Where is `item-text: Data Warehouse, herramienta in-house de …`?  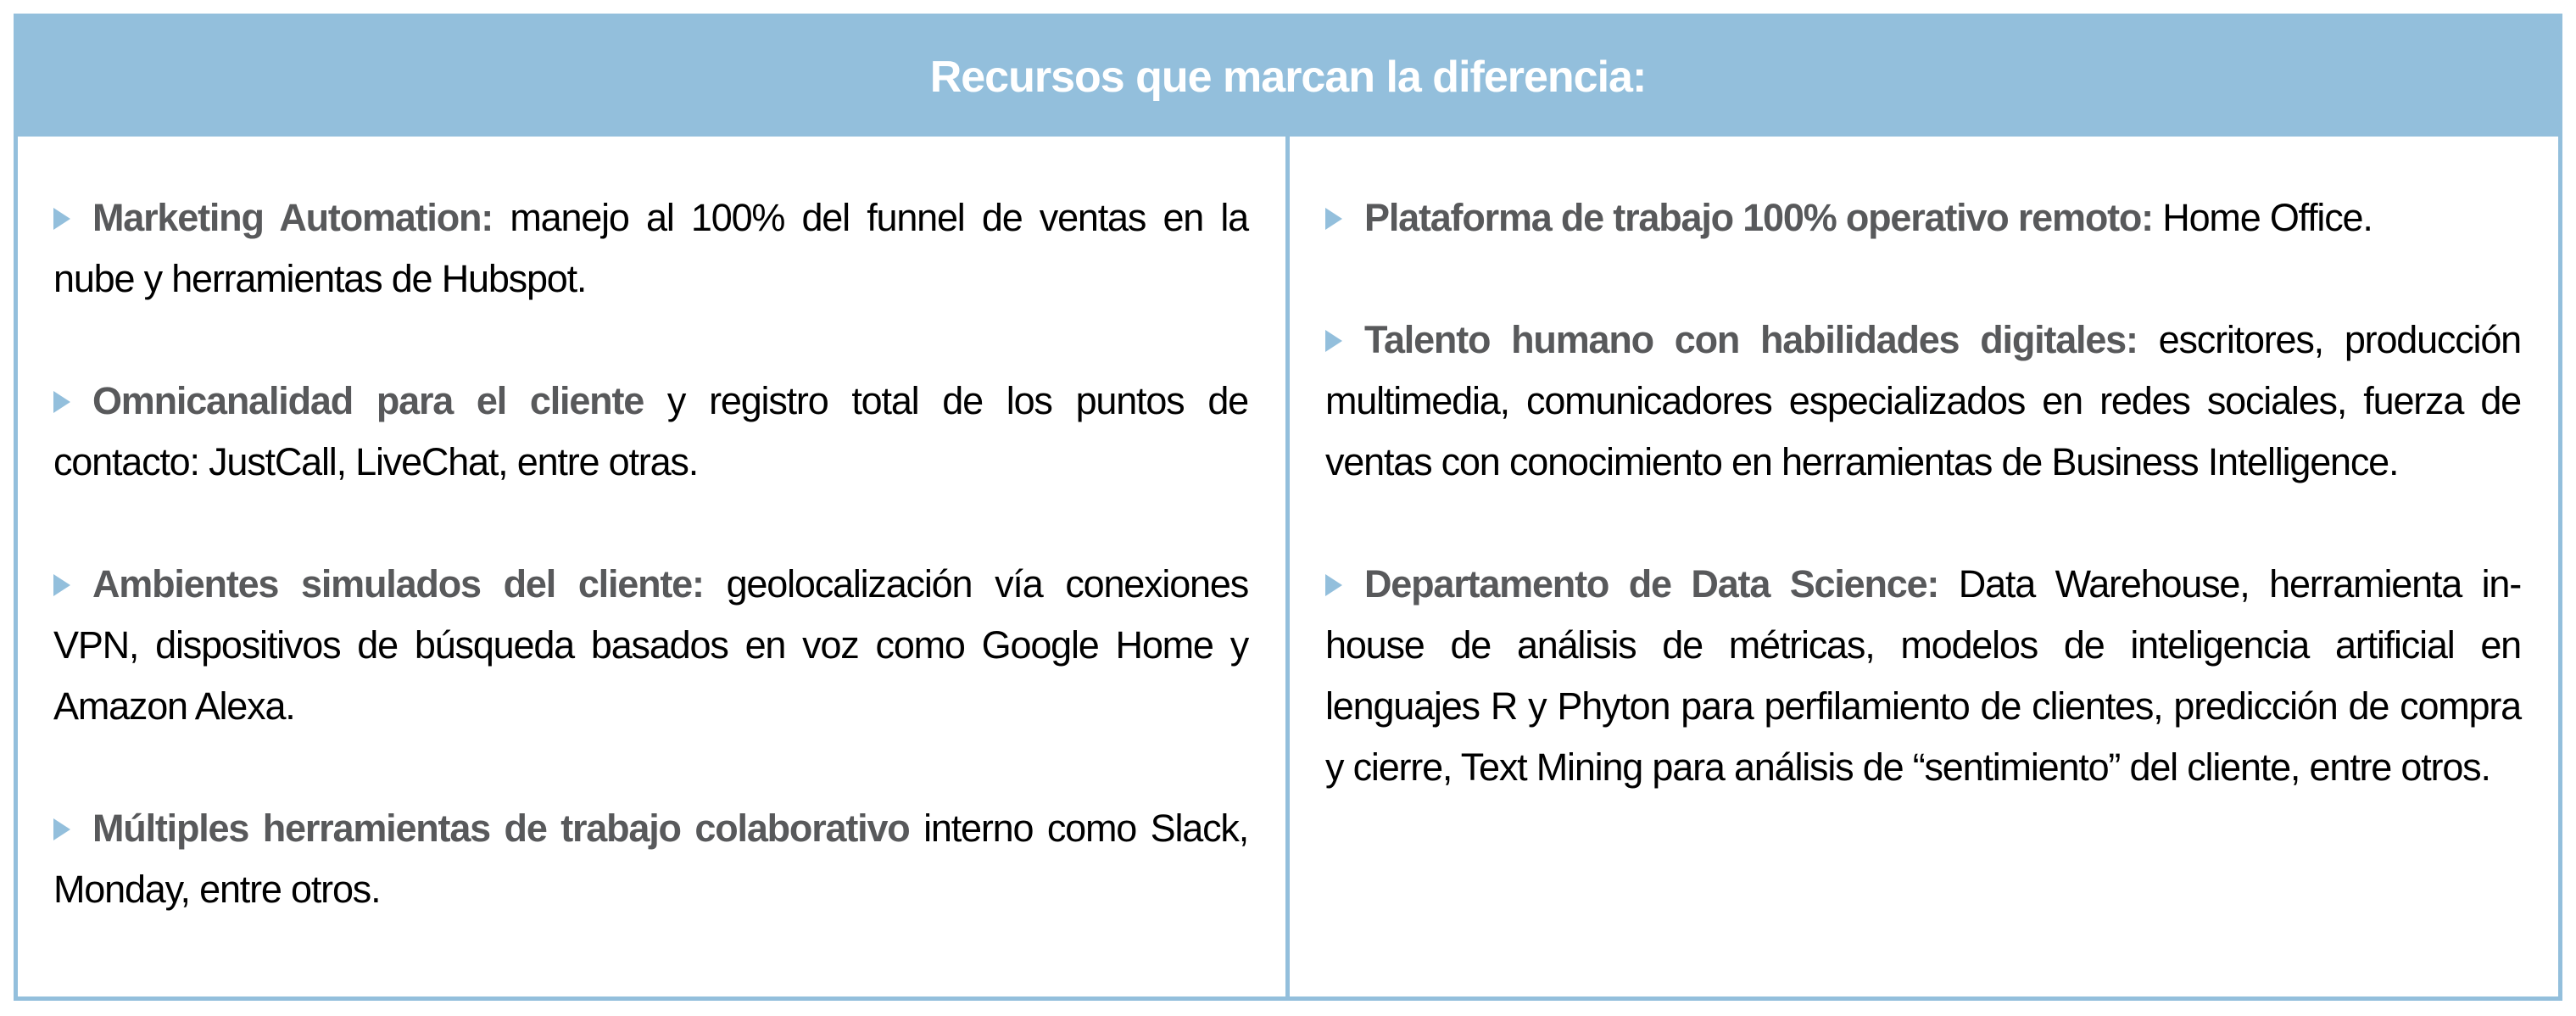 item-text: Data Warehouse, herramienta in-house de … is located at coordinates (1923, 675).